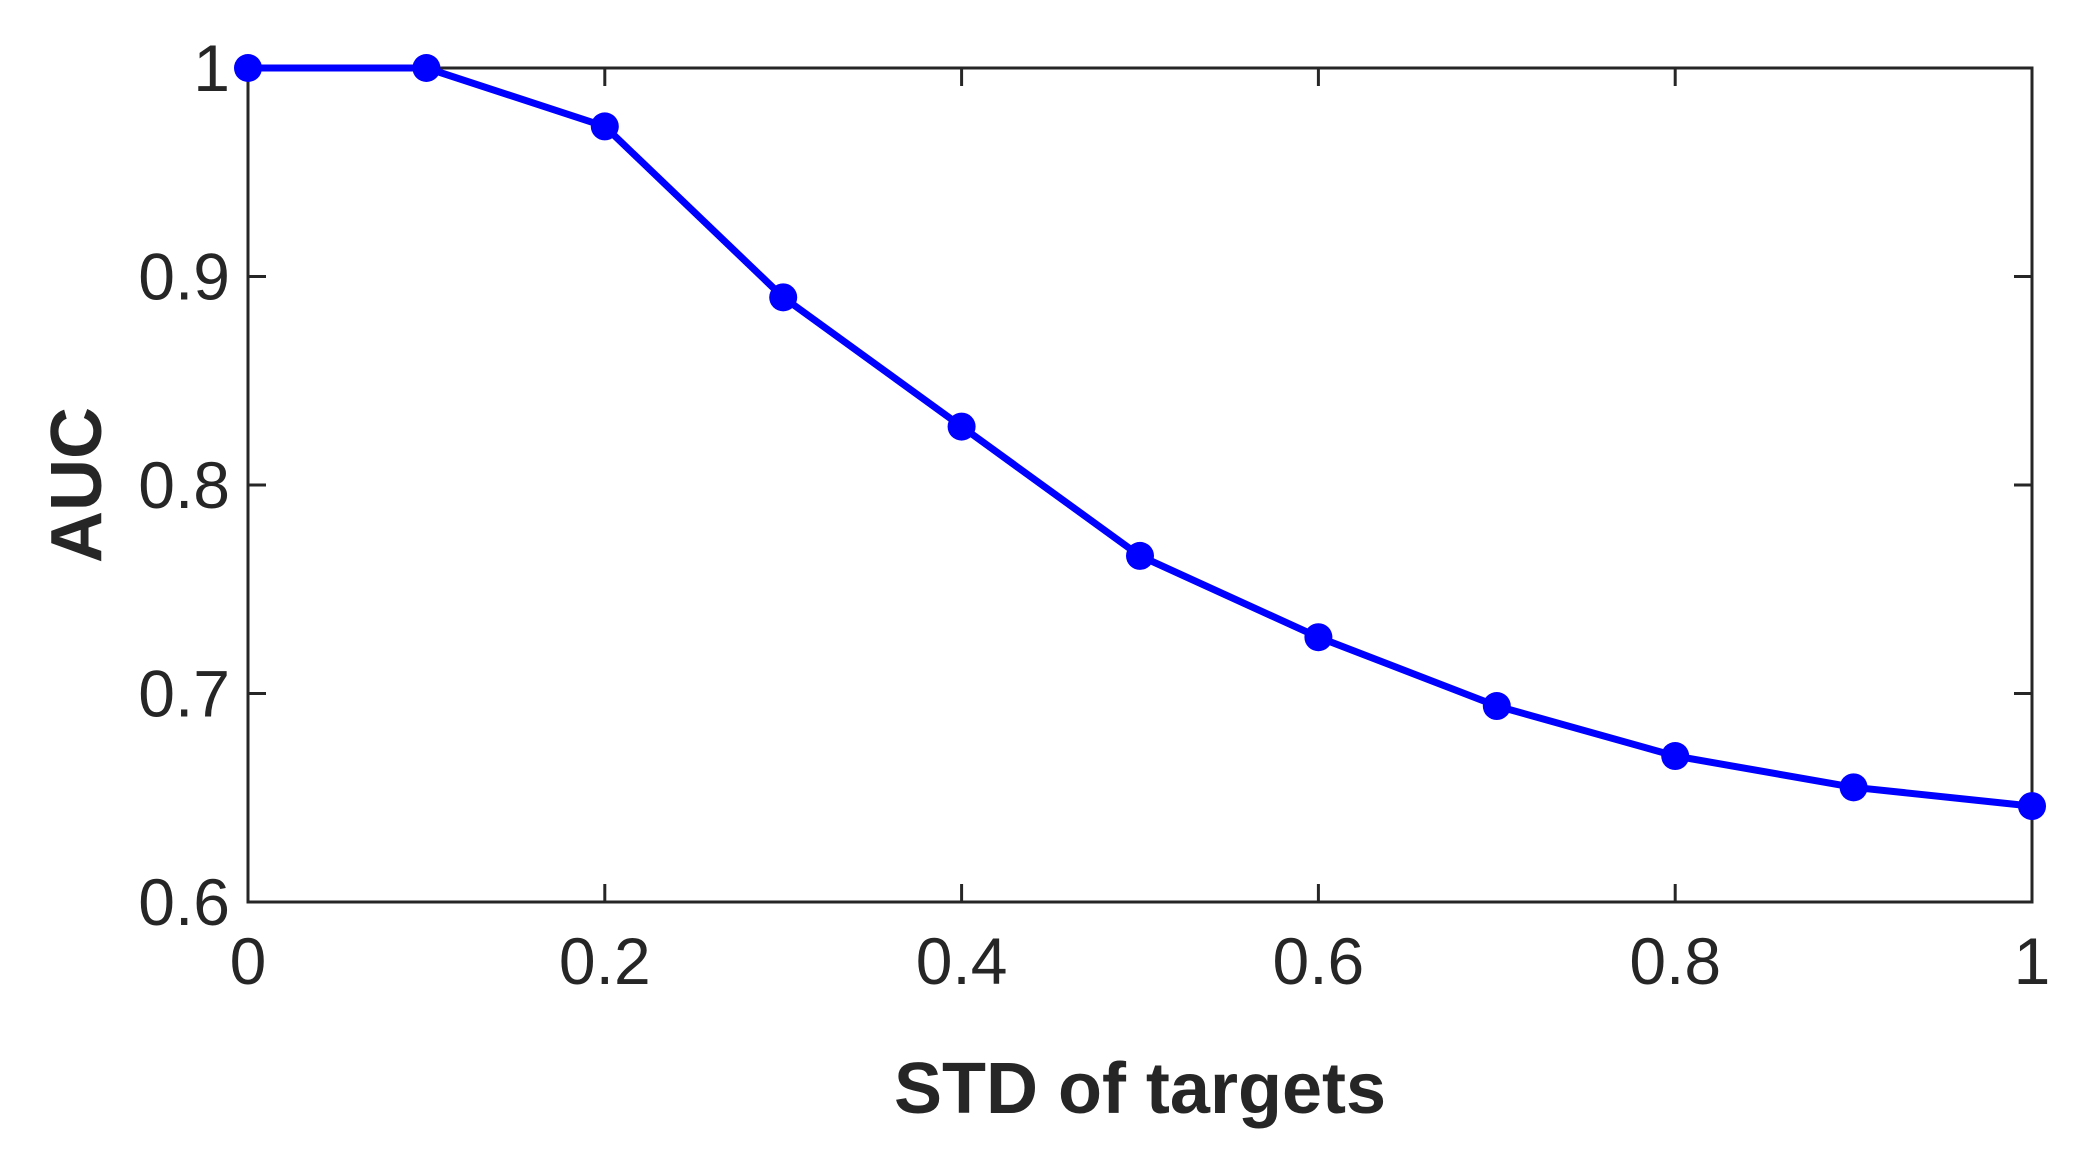  Describe the element at coordinates (1675, 961) in the screenshot. I see `x-tick-label: 0.8` at that location.